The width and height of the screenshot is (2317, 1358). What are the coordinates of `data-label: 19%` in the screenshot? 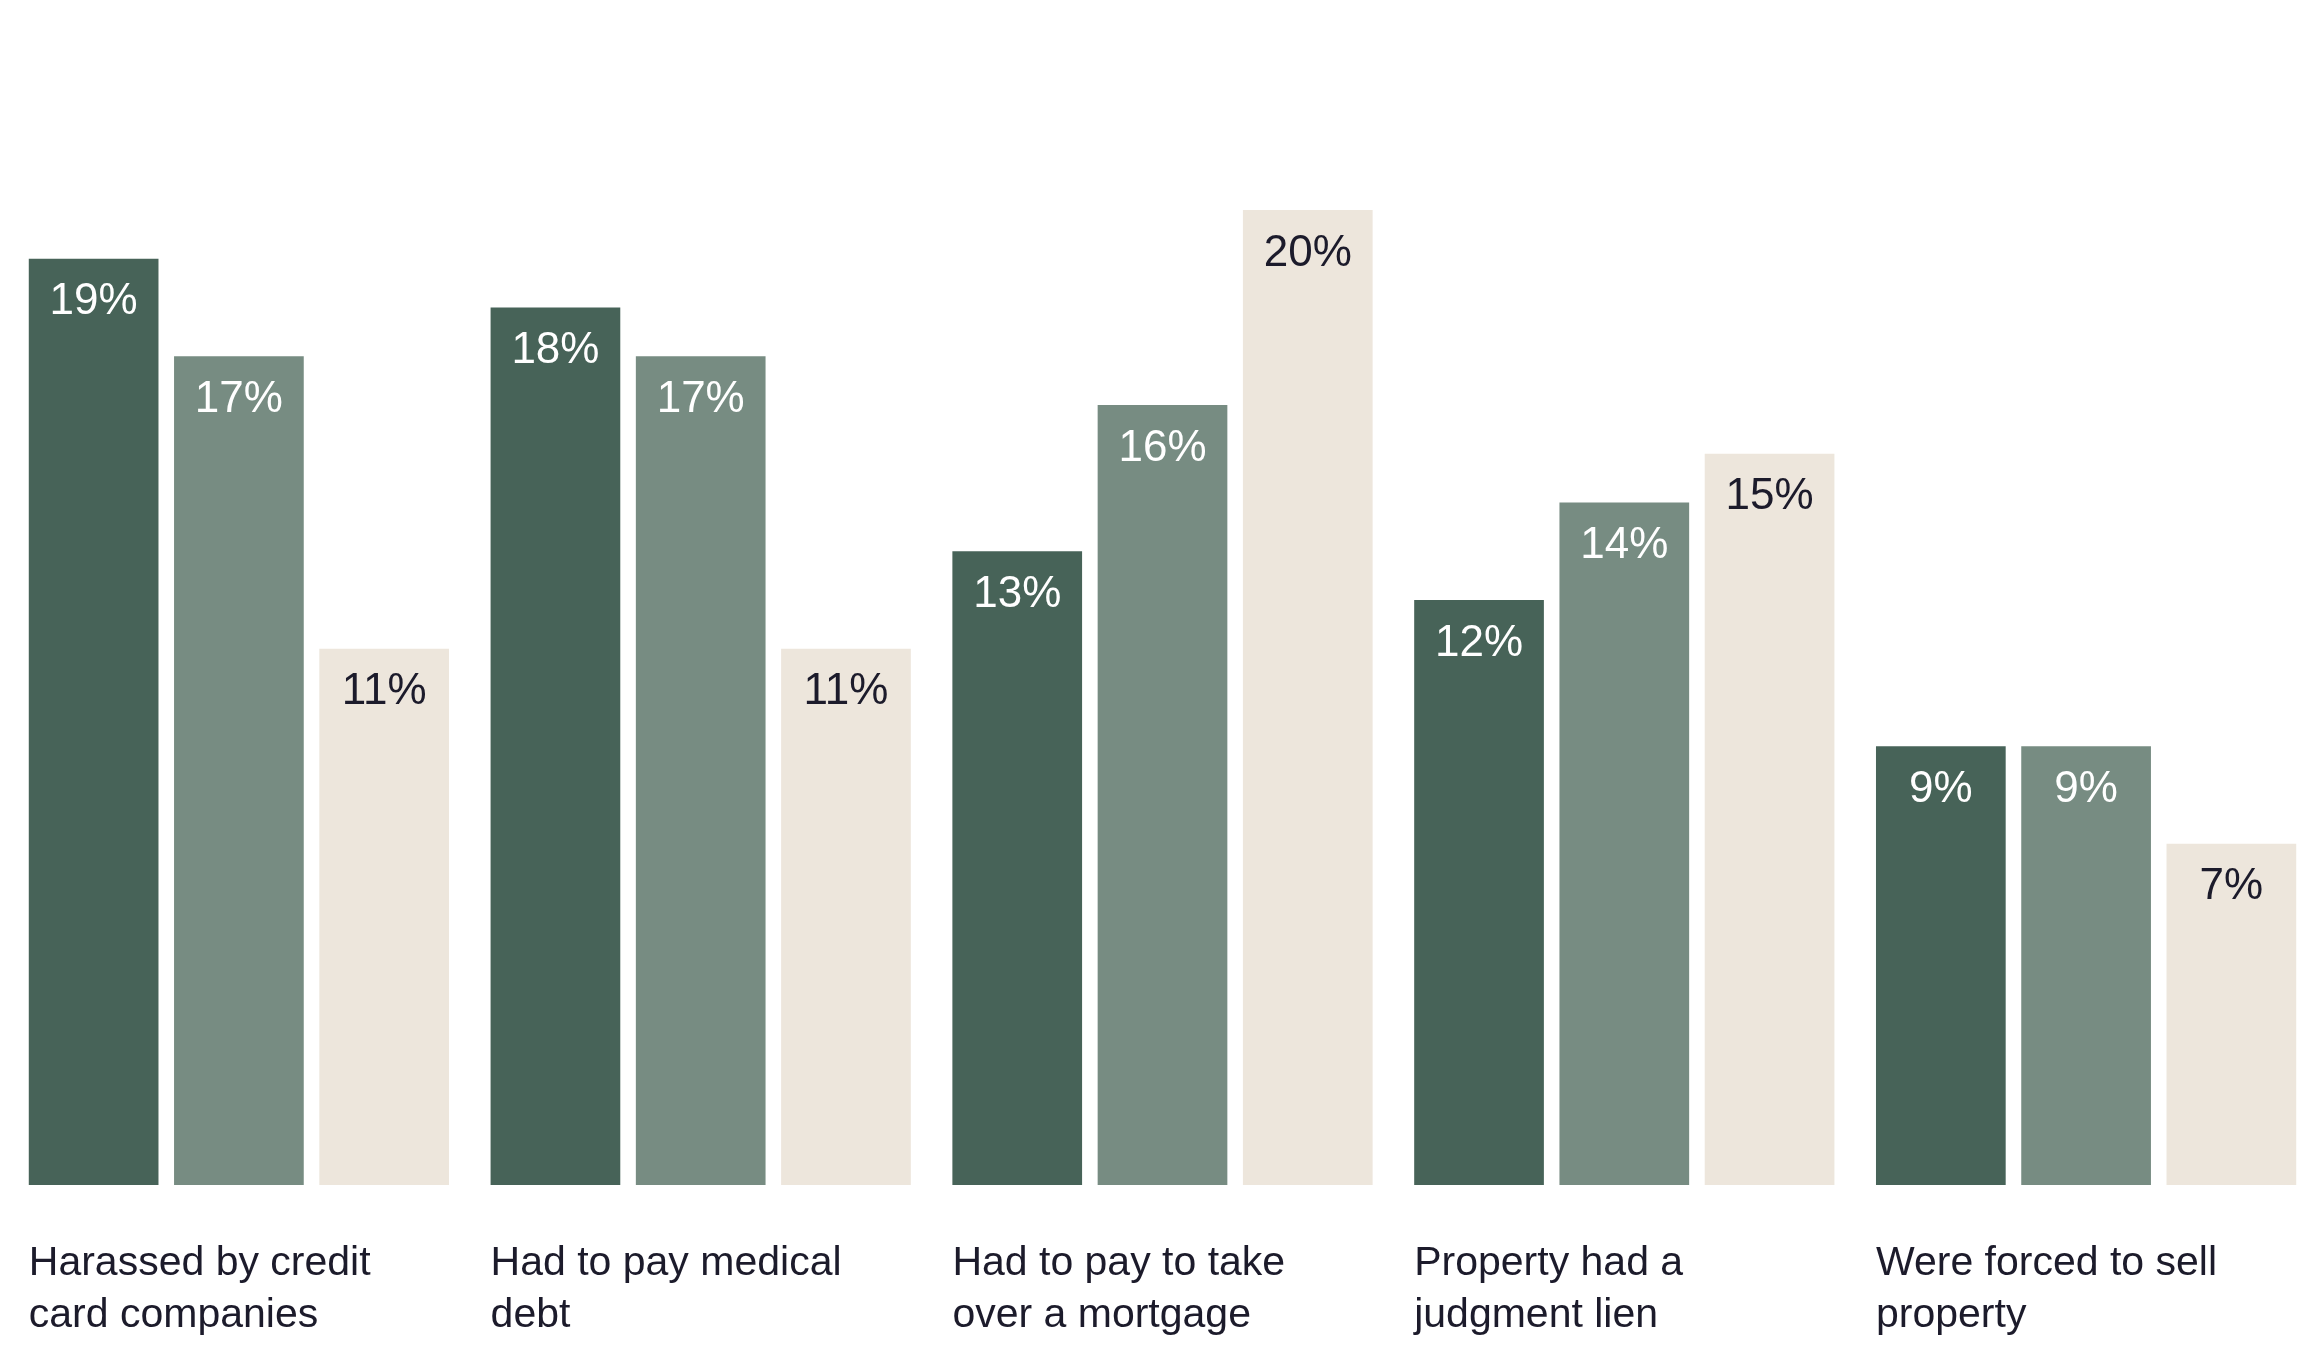 It's located at (93, 299).